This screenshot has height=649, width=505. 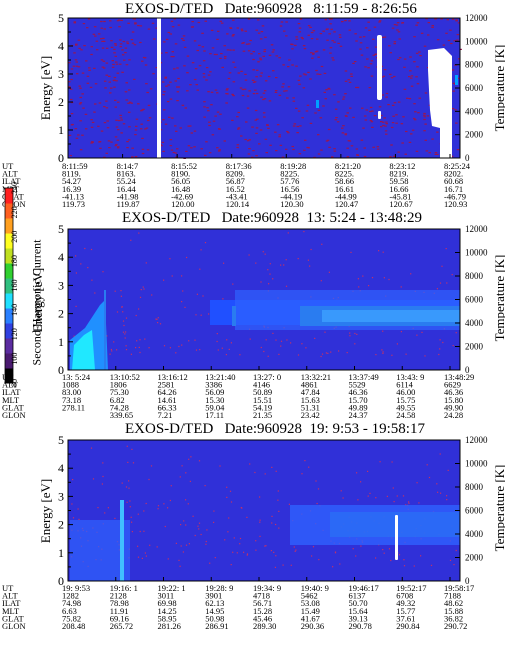 What do you see at coordinates (61, 440) in the screenshot?
I see `y-tick-label: 5` at bounding box center [61, 440].